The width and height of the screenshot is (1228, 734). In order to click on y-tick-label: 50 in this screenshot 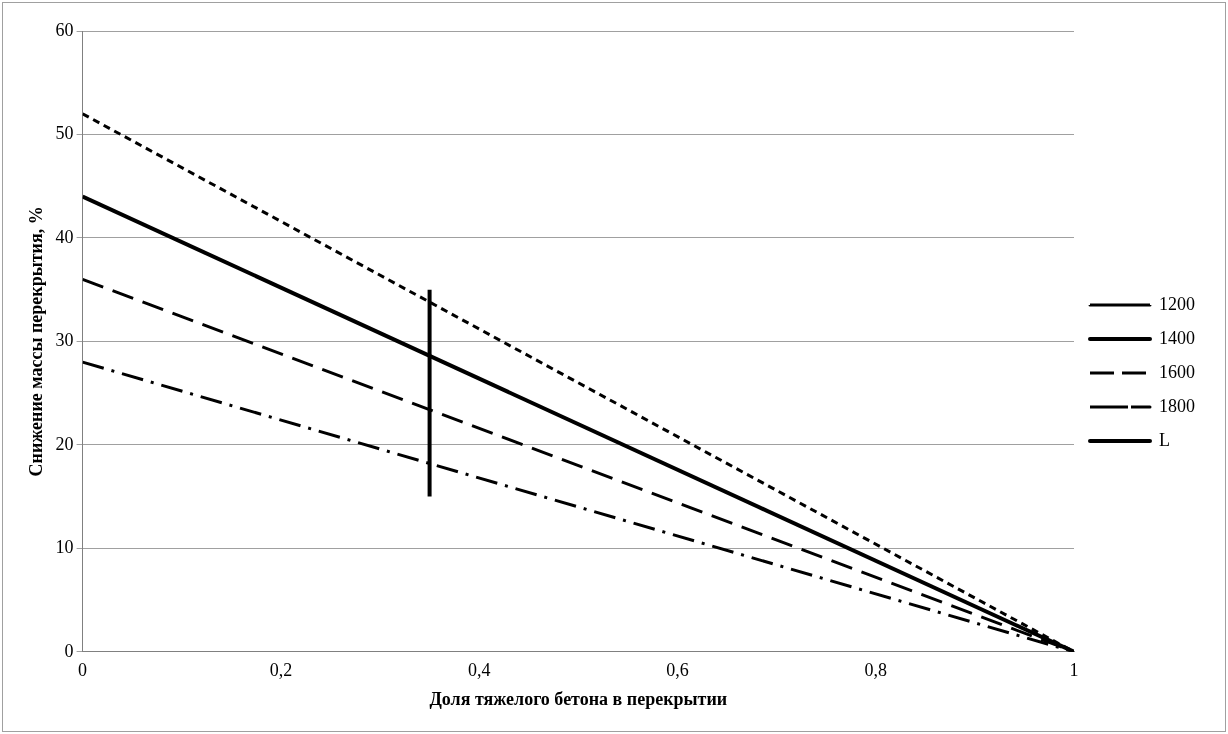, I will do `click(64, 133)`.